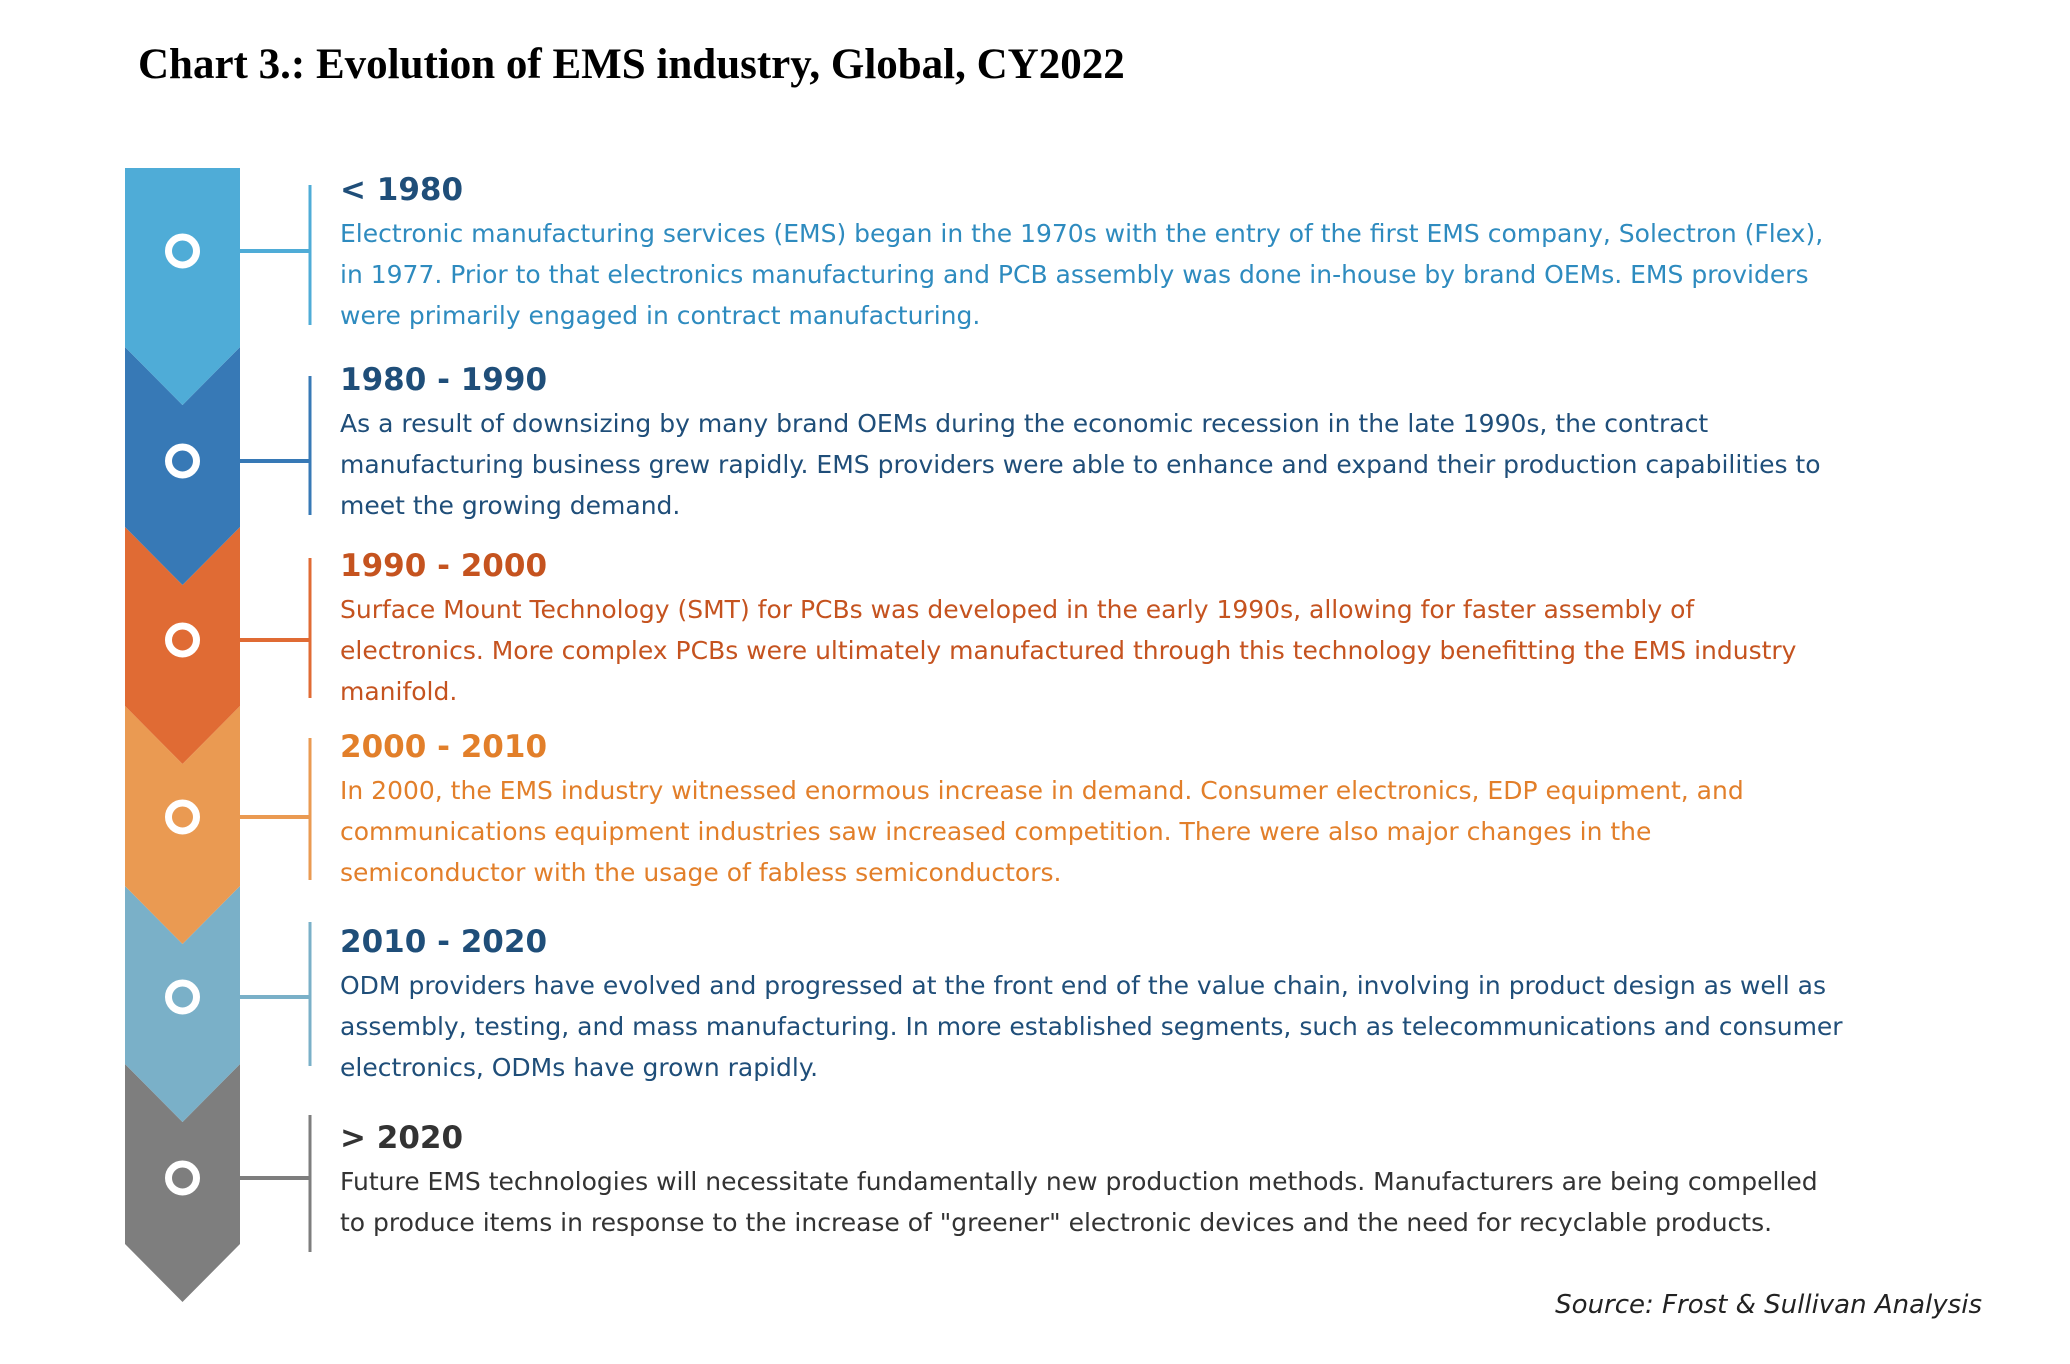 The width and height of the screenshot is (2070, 1364). What do you see at coordinates (402, 1138) in the screenshot?
I see `timeline-period: > 2020` at bounding box center [402, 1138].